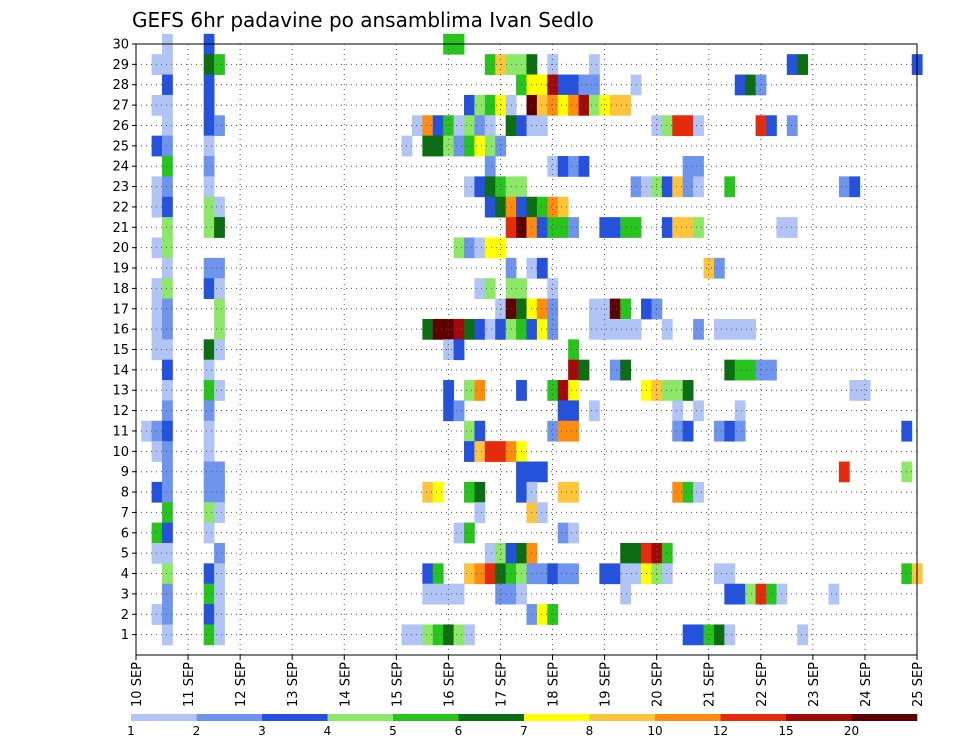 Image resolution: width=960 pixels, height=742 pixels. I want to click on y-tick-label: 21, so click(120, 228).